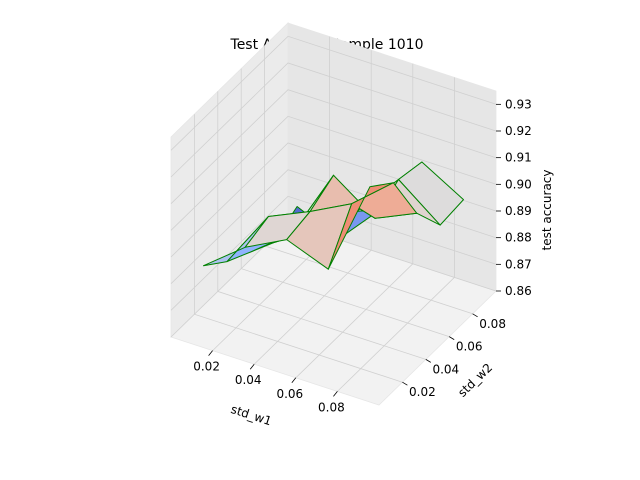 The width and height of the screenshot is (640, 480). Describe the element at coordinates (469, 347) in the screenshot. I see `y-tick-label: 0.06` at that location.